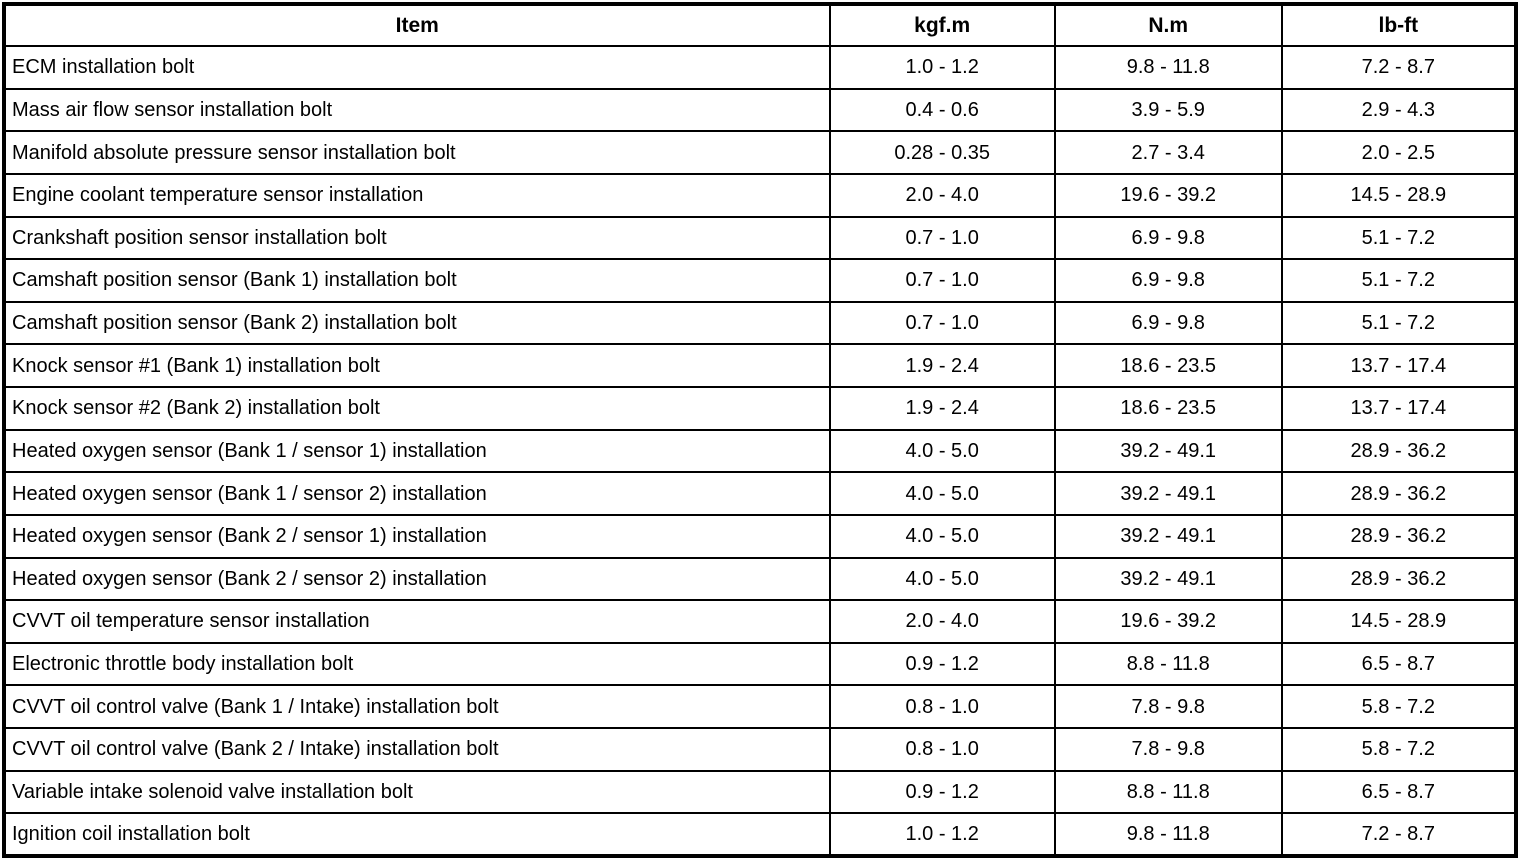 The width and height of the screenshot is (1520, 862). Describe the element at coordinates (942, 152) in the screenshot. I see `kgfm-cell: 0.28 - 0.35` at that location.